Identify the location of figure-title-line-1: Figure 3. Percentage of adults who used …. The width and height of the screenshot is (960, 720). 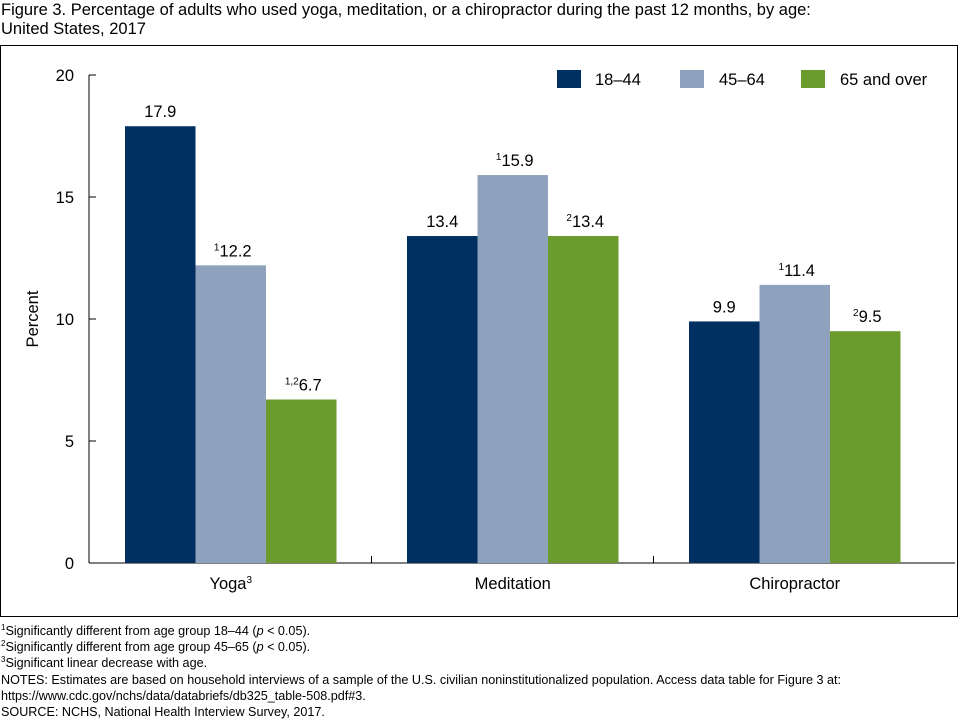
(406, 10).